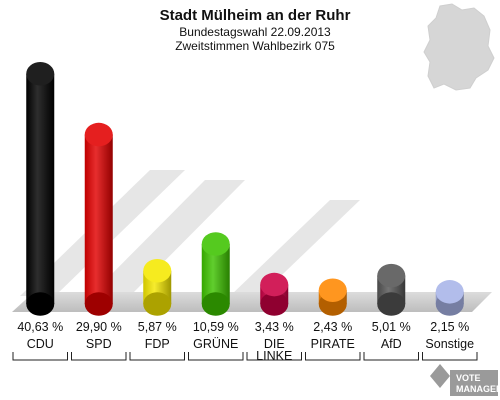 The height and width of the screenshot is (400, 500). What do you see at coordinates (157, 287) in the screenshot?
I see `bar-fdp` at bounding box center [157, 287].